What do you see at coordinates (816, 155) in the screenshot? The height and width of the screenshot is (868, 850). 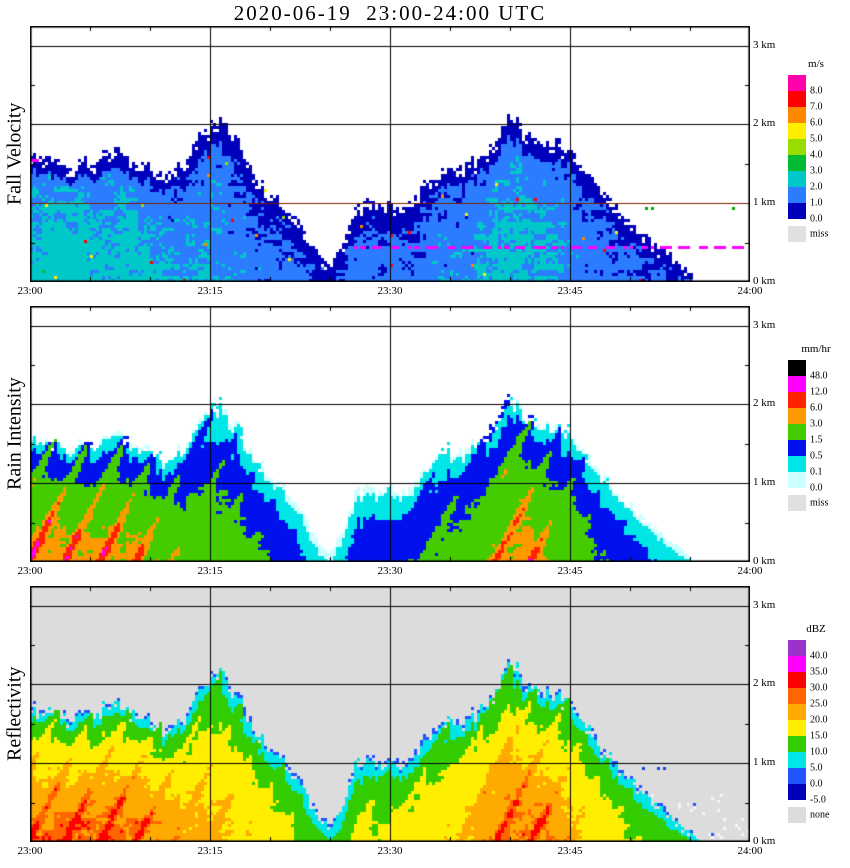 I see `colorbar-tick-label: 4.0` at bounding box center [816, 155].